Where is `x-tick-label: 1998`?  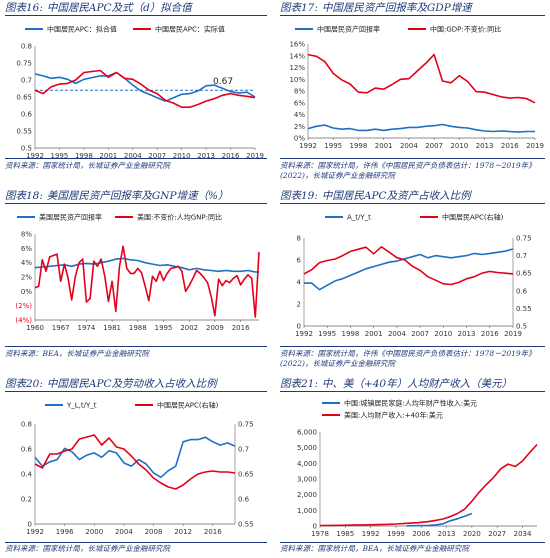
x-tick-label: 1998 is located at coordinates (359, 146).